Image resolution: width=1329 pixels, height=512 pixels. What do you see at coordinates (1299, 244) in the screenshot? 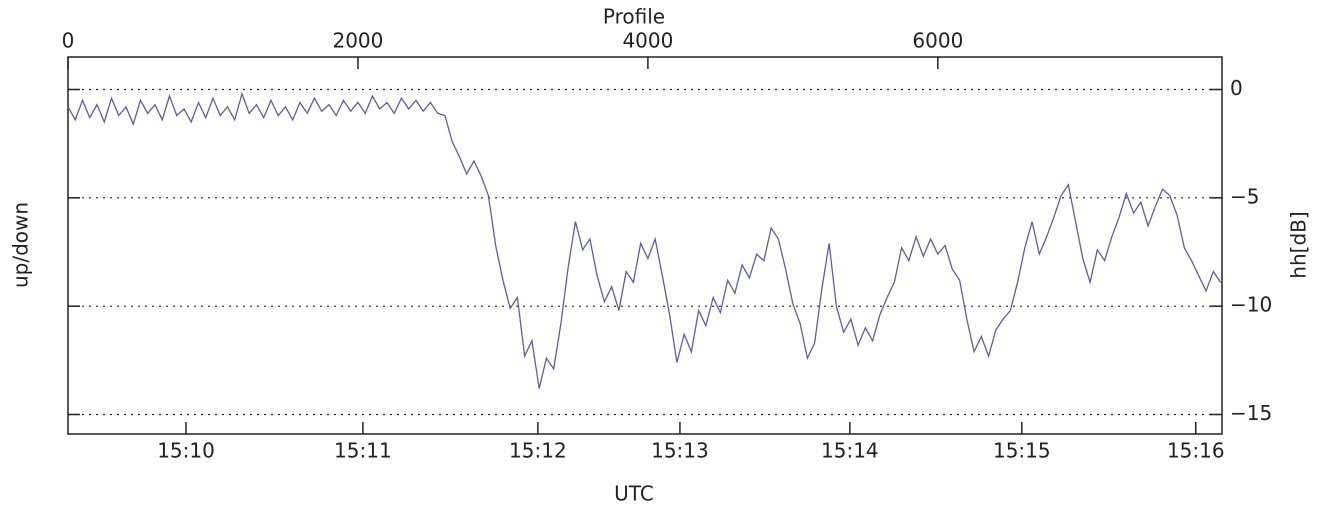
I see `y2-axis-title: hh[dB]` at bounding box center [1299, 244].